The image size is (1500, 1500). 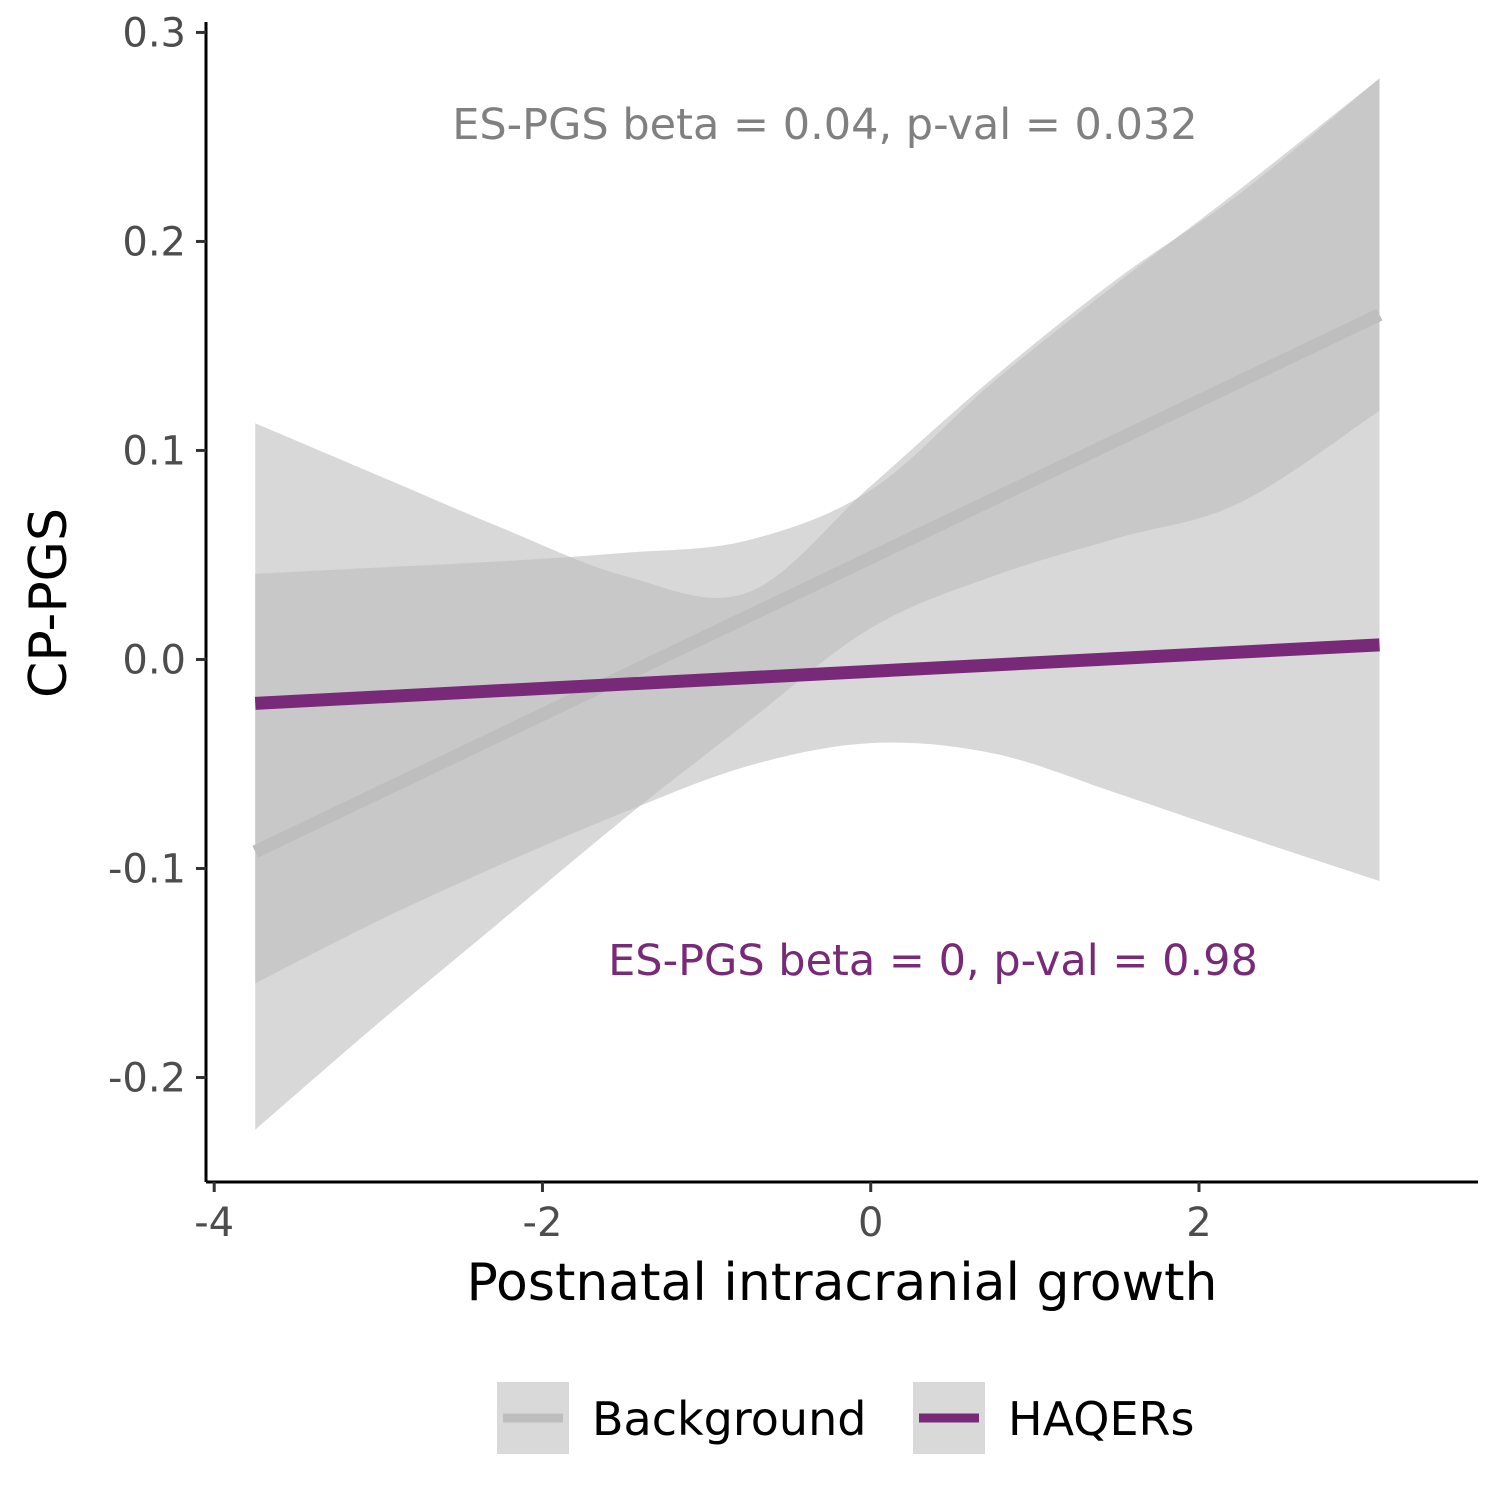 What do you see at coordinates (729, 1419) in the screenshot?
I see `legend-label-background: Background` at bounding box center [729, 1419].